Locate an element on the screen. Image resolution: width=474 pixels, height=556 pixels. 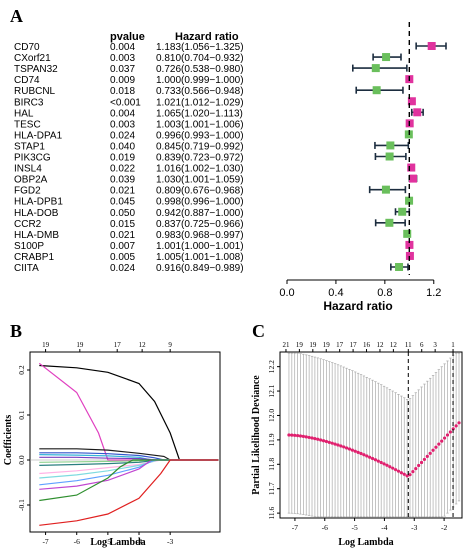
top-tick-label: 6 is located at coordinates (422, 345).